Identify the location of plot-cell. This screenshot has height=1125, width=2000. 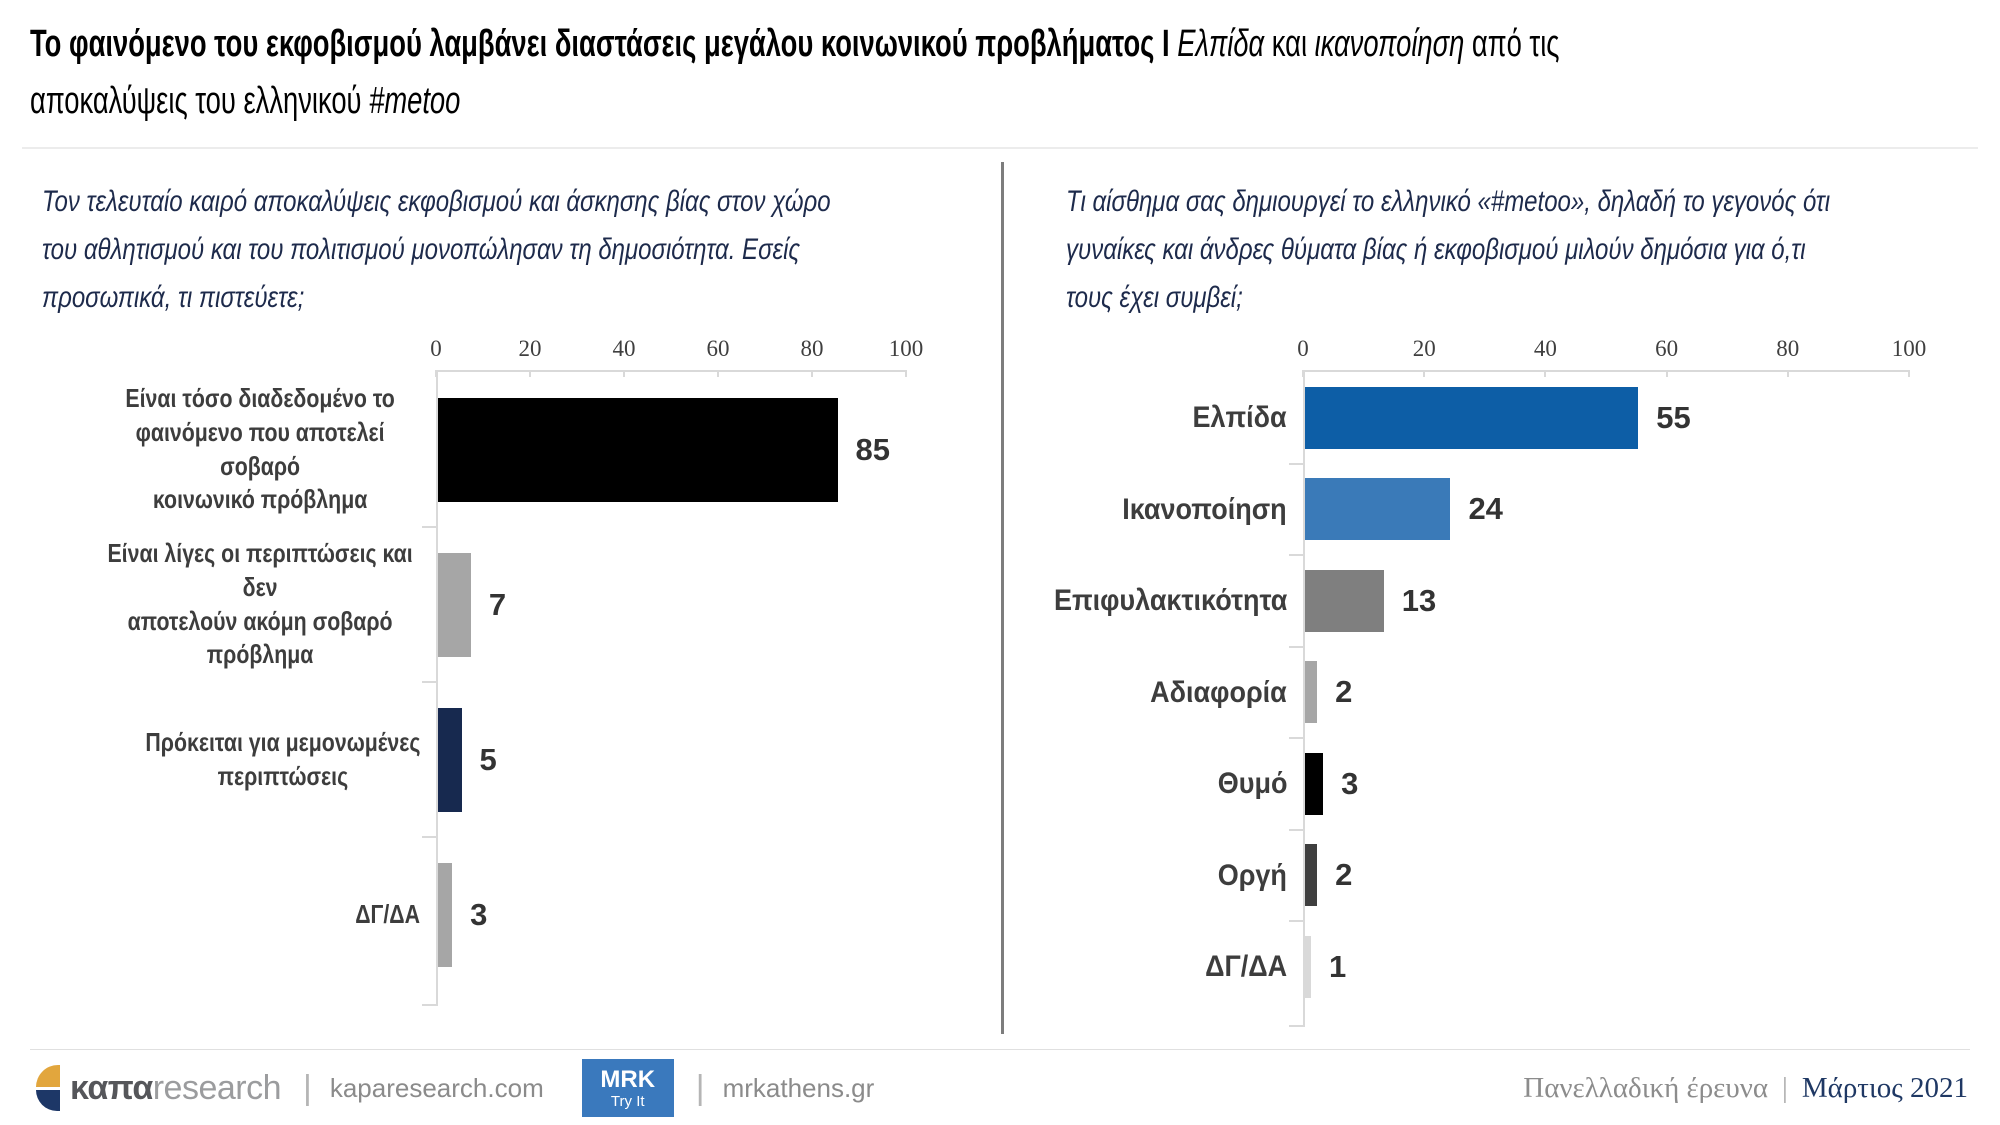
(1600, 1019).